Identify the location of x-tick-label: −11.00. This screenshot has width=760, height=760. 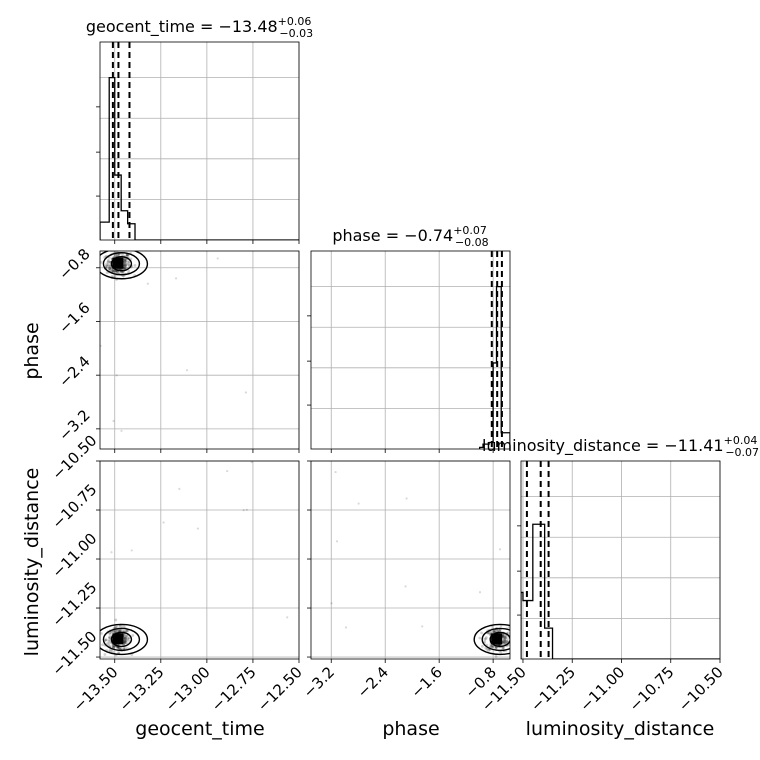
(602, 689).